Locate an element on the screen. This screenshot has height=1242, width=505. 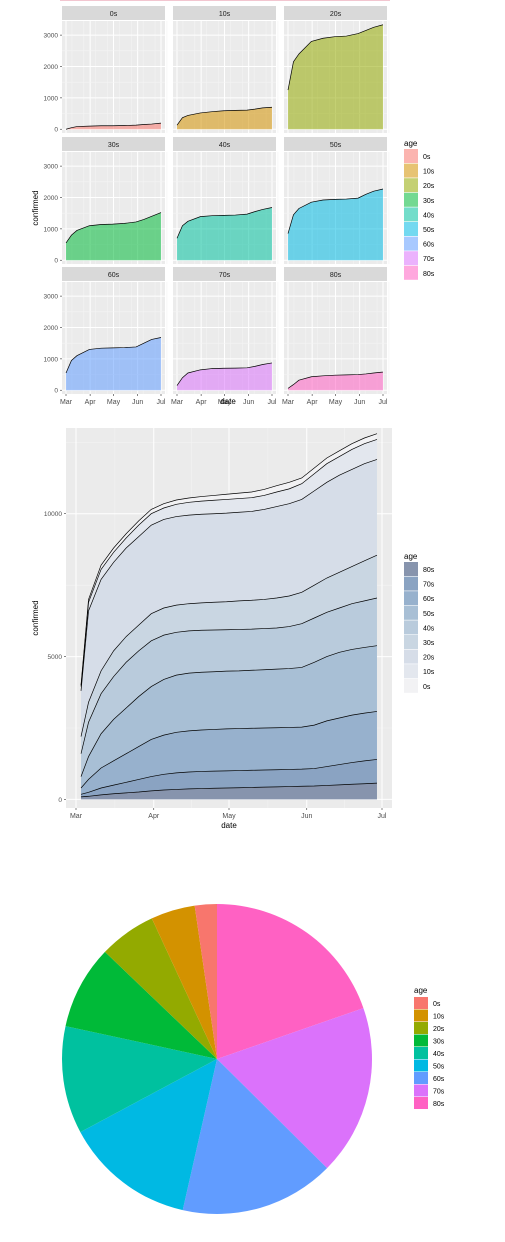
area-10s is located at coordinates (224, 118).